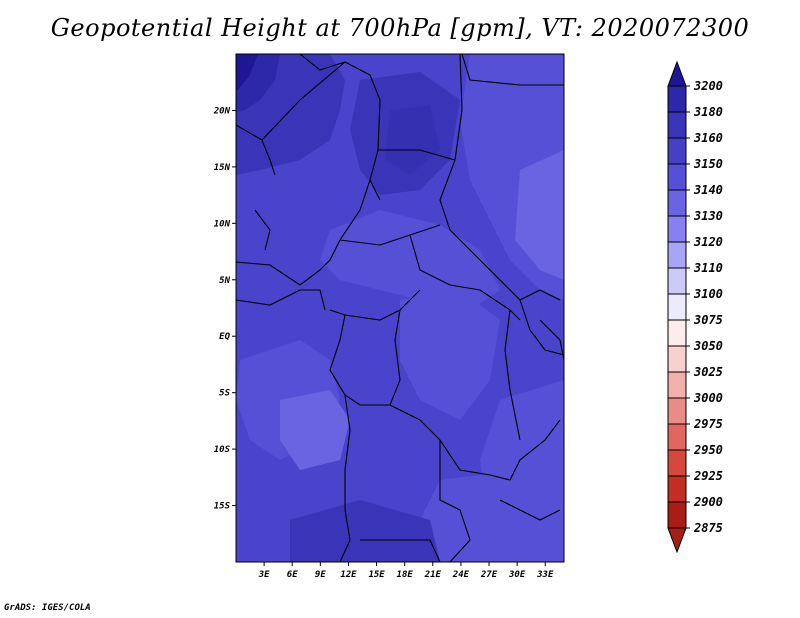 The image size is (800, 618). Describe the element at coordinates (677, 540) in the screenshot. I see `colorbar-bottom-arrow` at that location.